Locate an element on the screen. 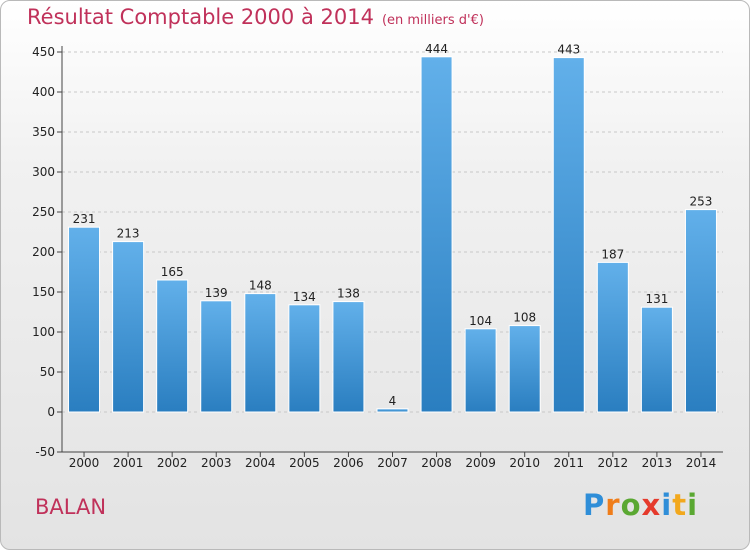  logo-letter: t is located at coordinates (680, 505).